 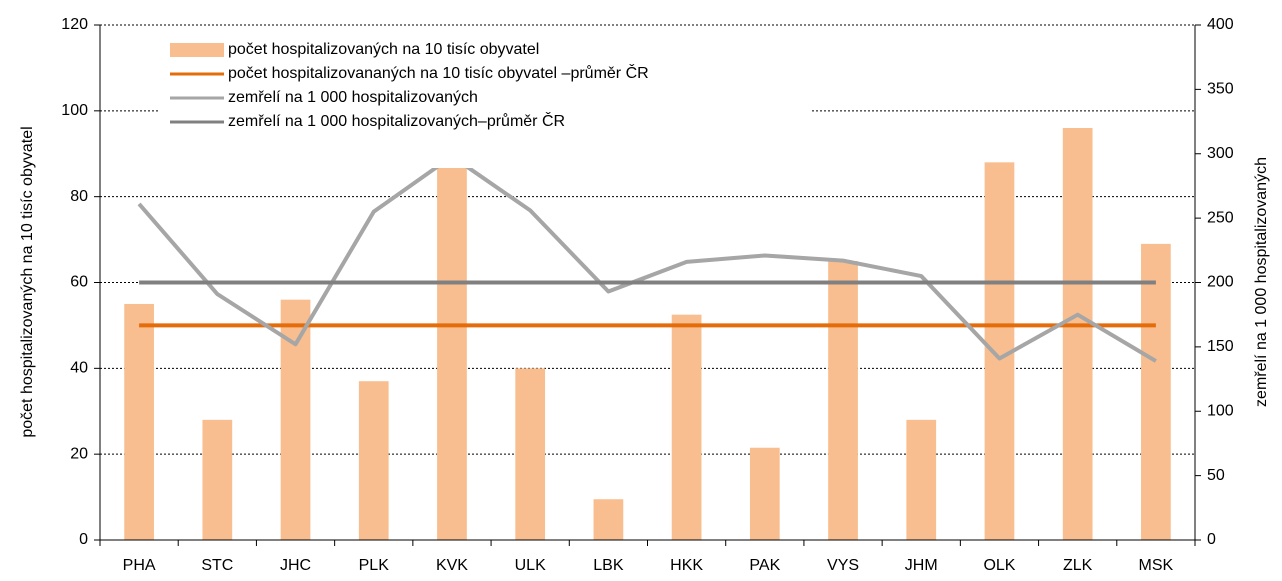 What do you see at coordinates (139, 565) in the screenshot?
I see `x-tick-label: PHA` at bounding box center [139, 565].